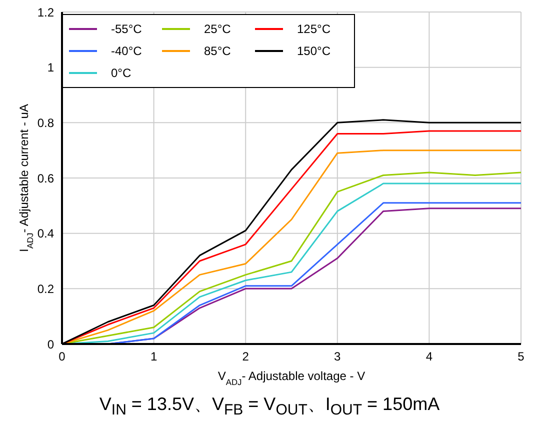 The image size is (539, 423). Describe the element at coordinates (50, 344) in the screenshot. I see `y-tick-label: 0` at that location.